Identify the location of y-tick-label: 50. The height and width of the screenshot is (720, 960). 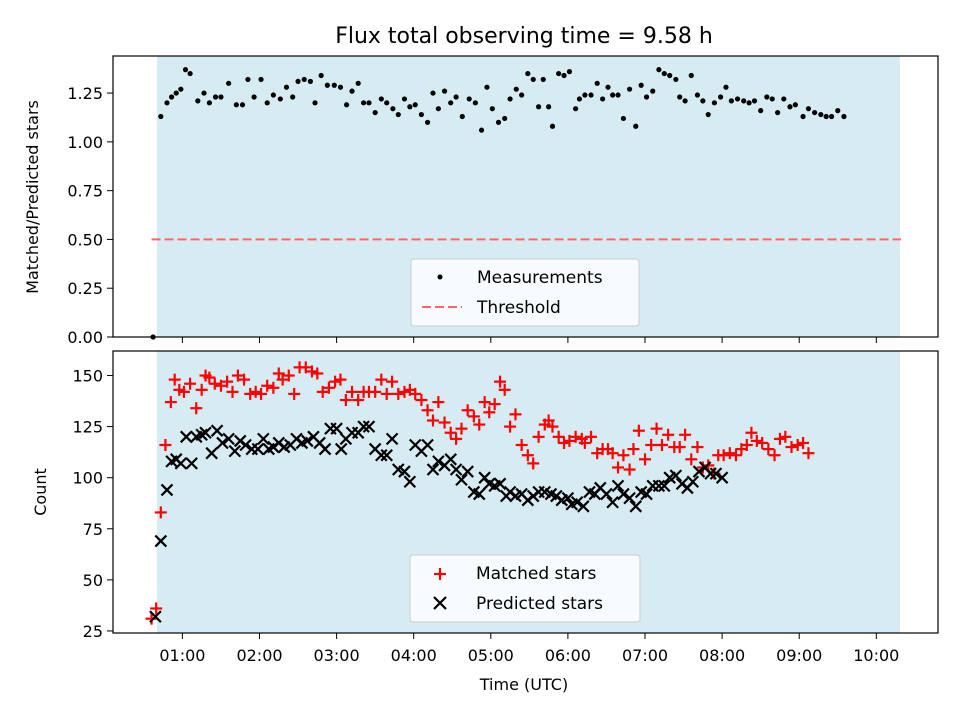
(93, 580).